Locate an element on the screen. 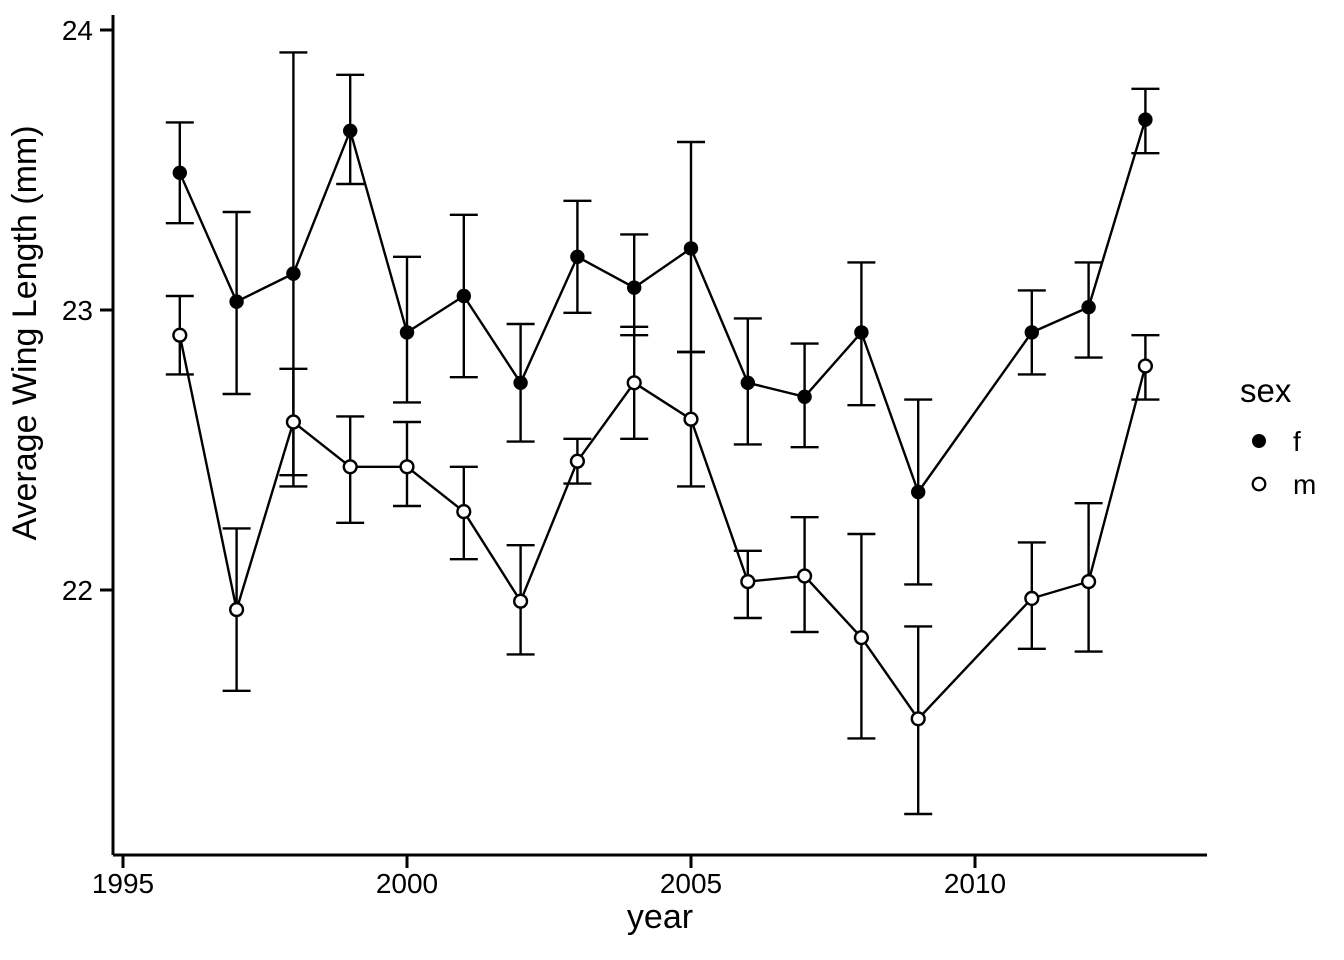 This screenshot has height=960, width=1344. data-point-f-1999 is located at coordinates (350, 130).